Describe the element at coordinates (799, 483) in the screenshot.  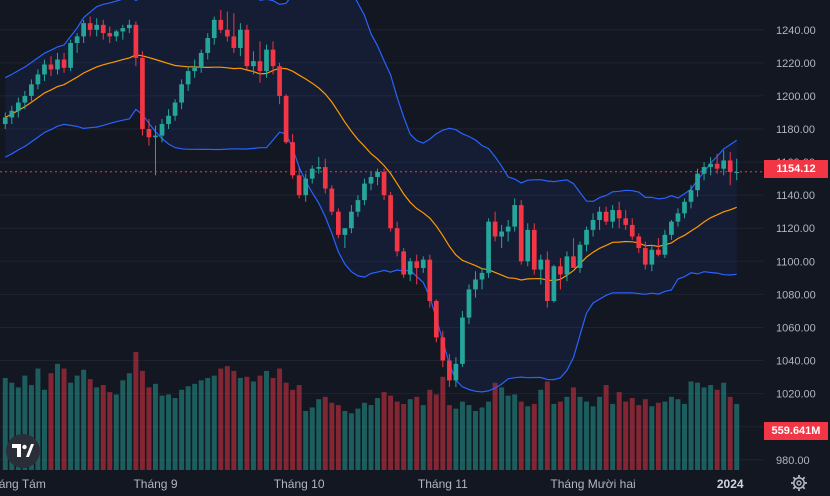
I see `settings-gear-icon` at that location.